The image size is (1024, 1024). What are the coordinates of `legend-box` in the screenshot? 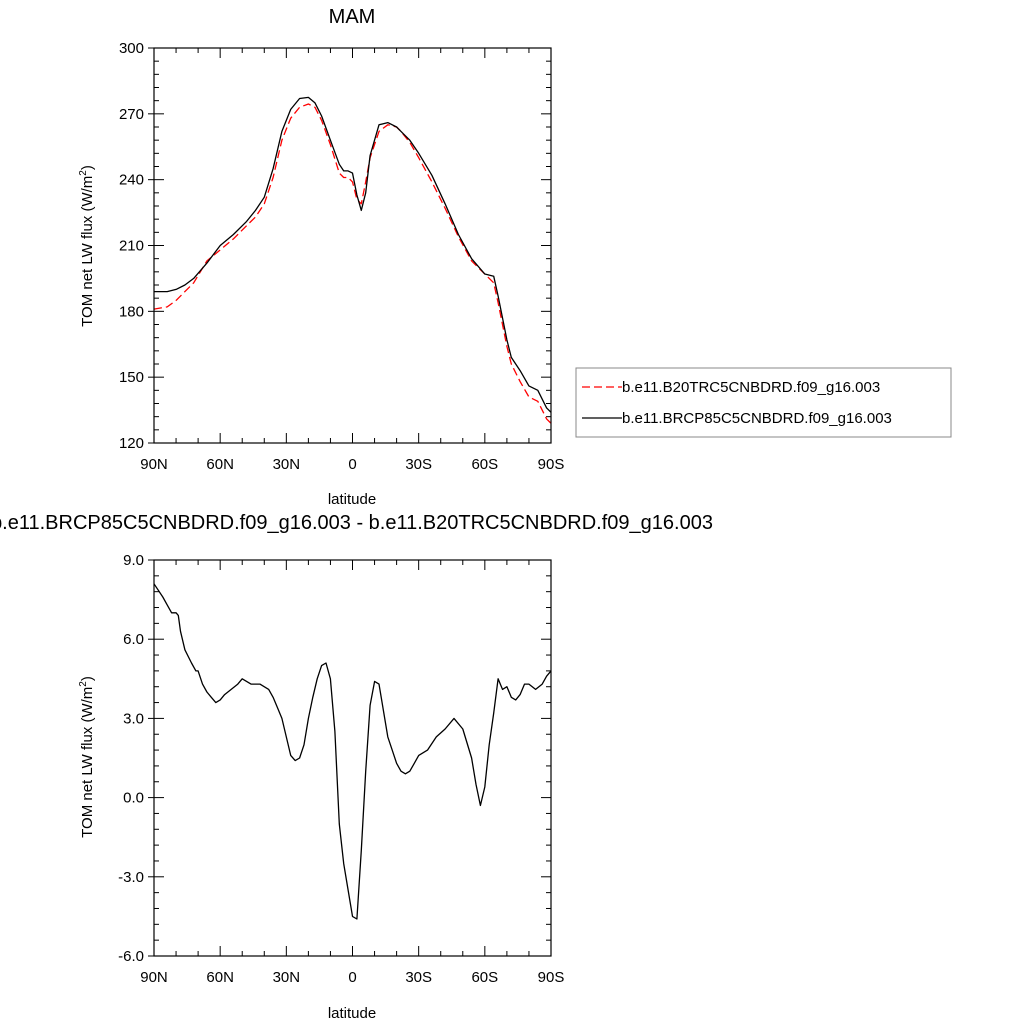 It's located at (763, 402).